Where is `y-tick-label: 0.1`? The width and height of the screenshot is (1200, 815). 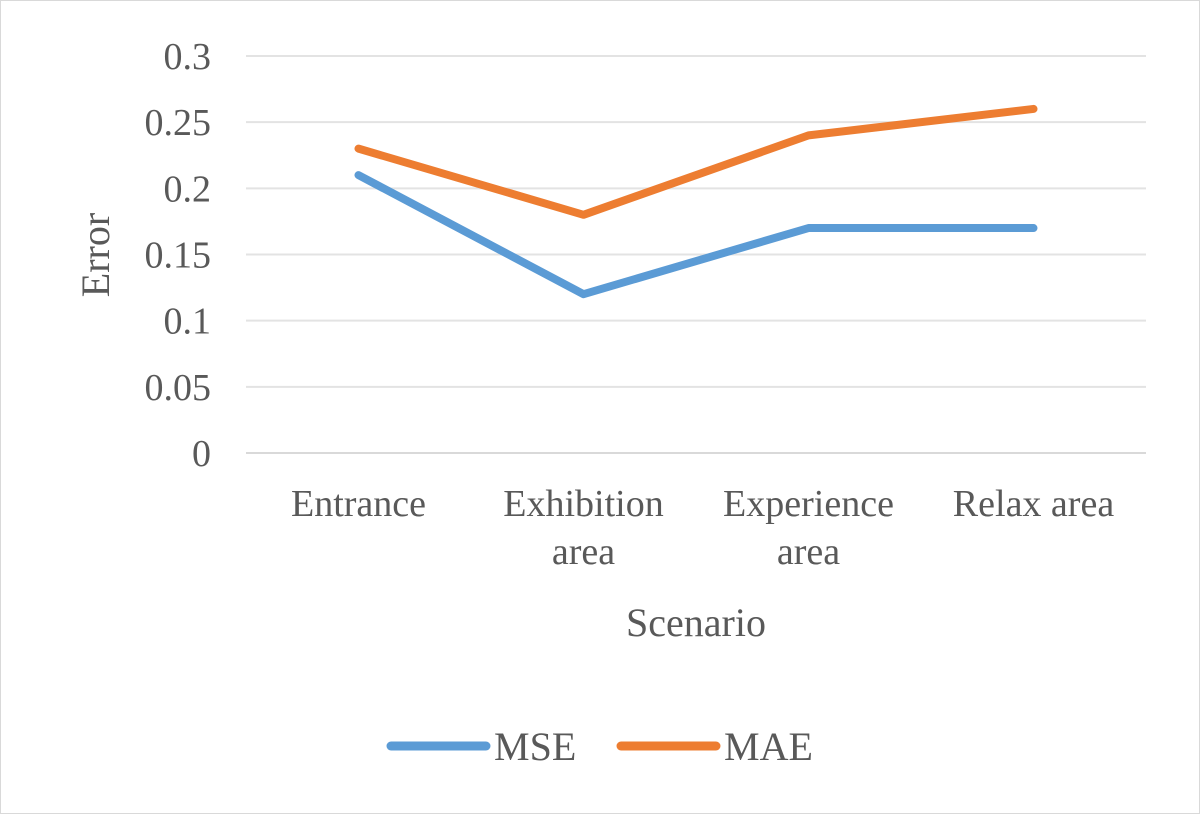 y-tick-label: 0.1 is located at coordinates (188, 322).